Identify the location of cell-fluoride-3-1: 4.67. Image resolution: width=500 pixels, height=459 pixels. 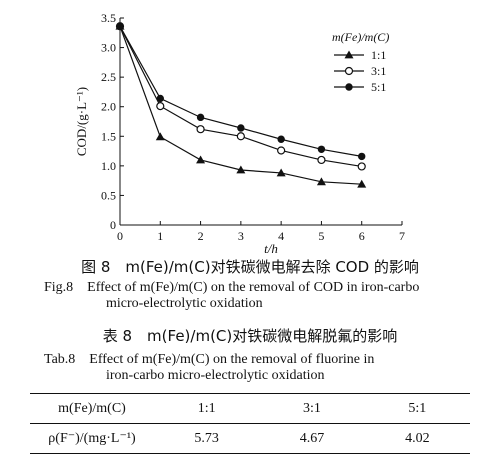
(312, 438).